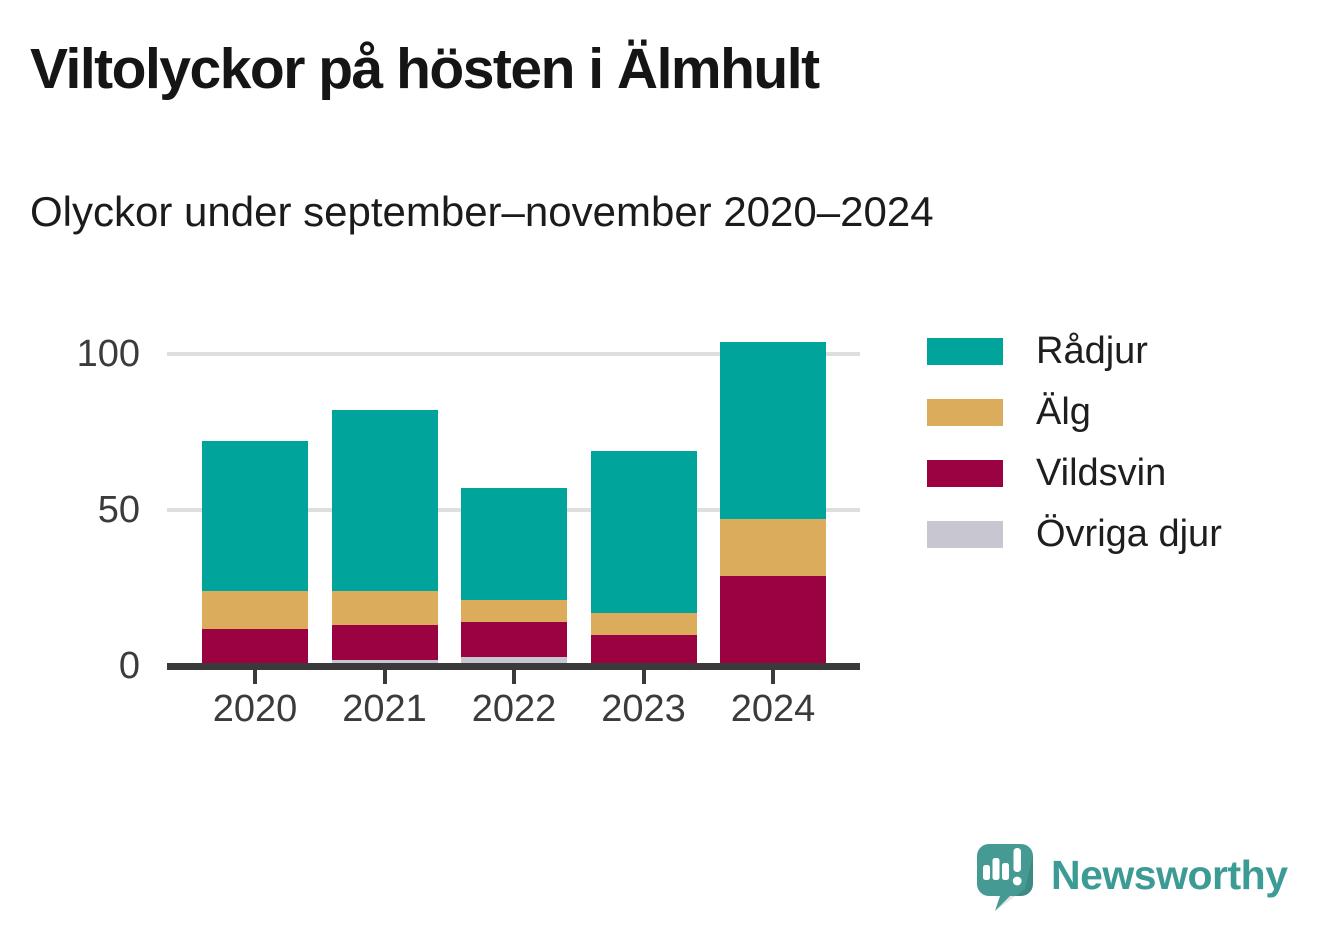 Image resolution: width=1322 pixels, height=939 pixels. What do you see at coordinates (118, 510) in the screenshot?
I see `y-axis-tick-label: 50` at bounding box center [118, 510].